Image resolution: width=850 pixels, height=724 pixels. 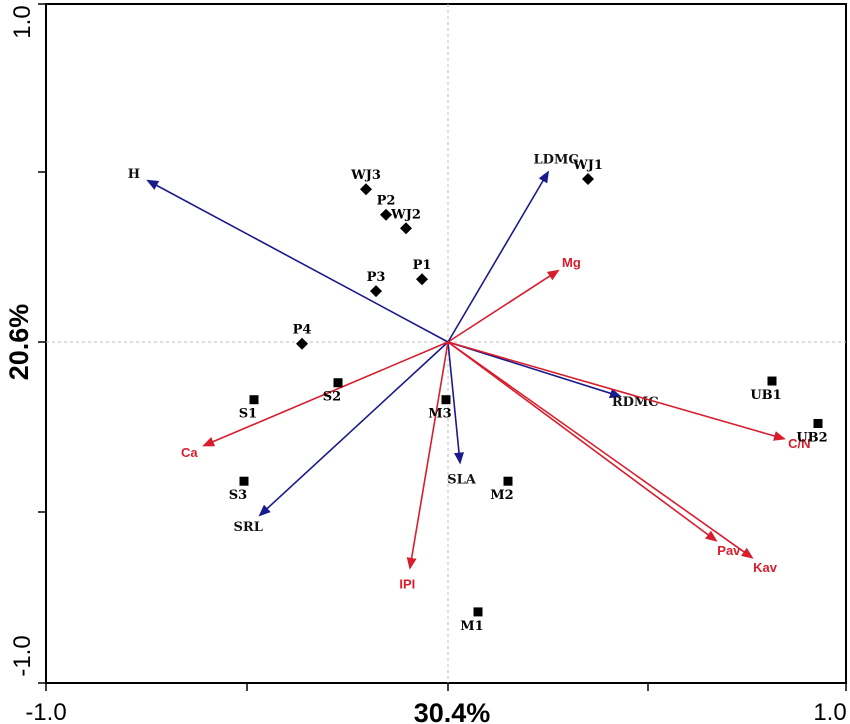 What do you see at coordinates (811, 437) in the screenshot?
I see `site-label-ub2: UB2` at bounding box center [811, 437].